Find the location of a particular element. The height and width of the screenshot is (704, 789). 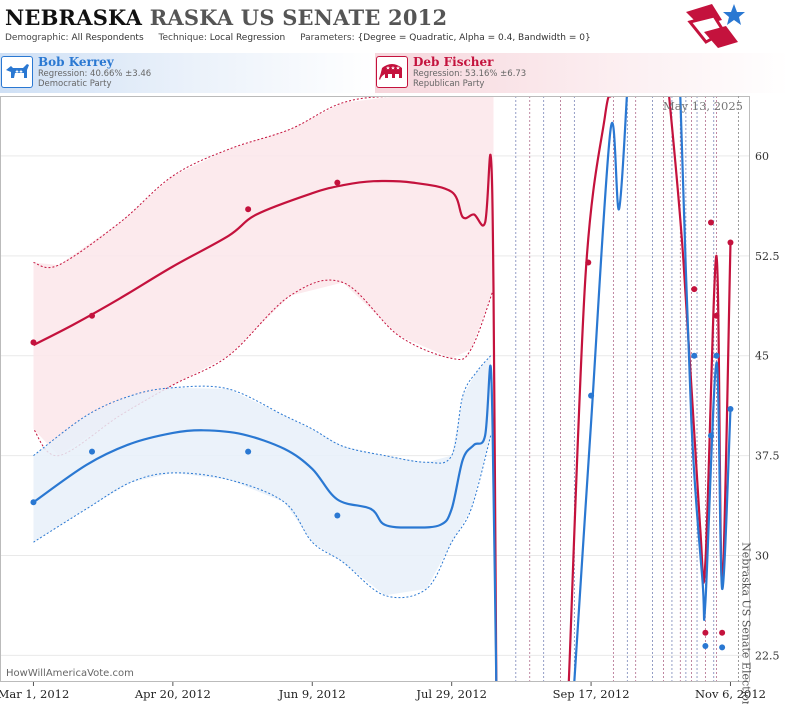

date-label: May 13, 2025 is located at coordinates (703, 106).